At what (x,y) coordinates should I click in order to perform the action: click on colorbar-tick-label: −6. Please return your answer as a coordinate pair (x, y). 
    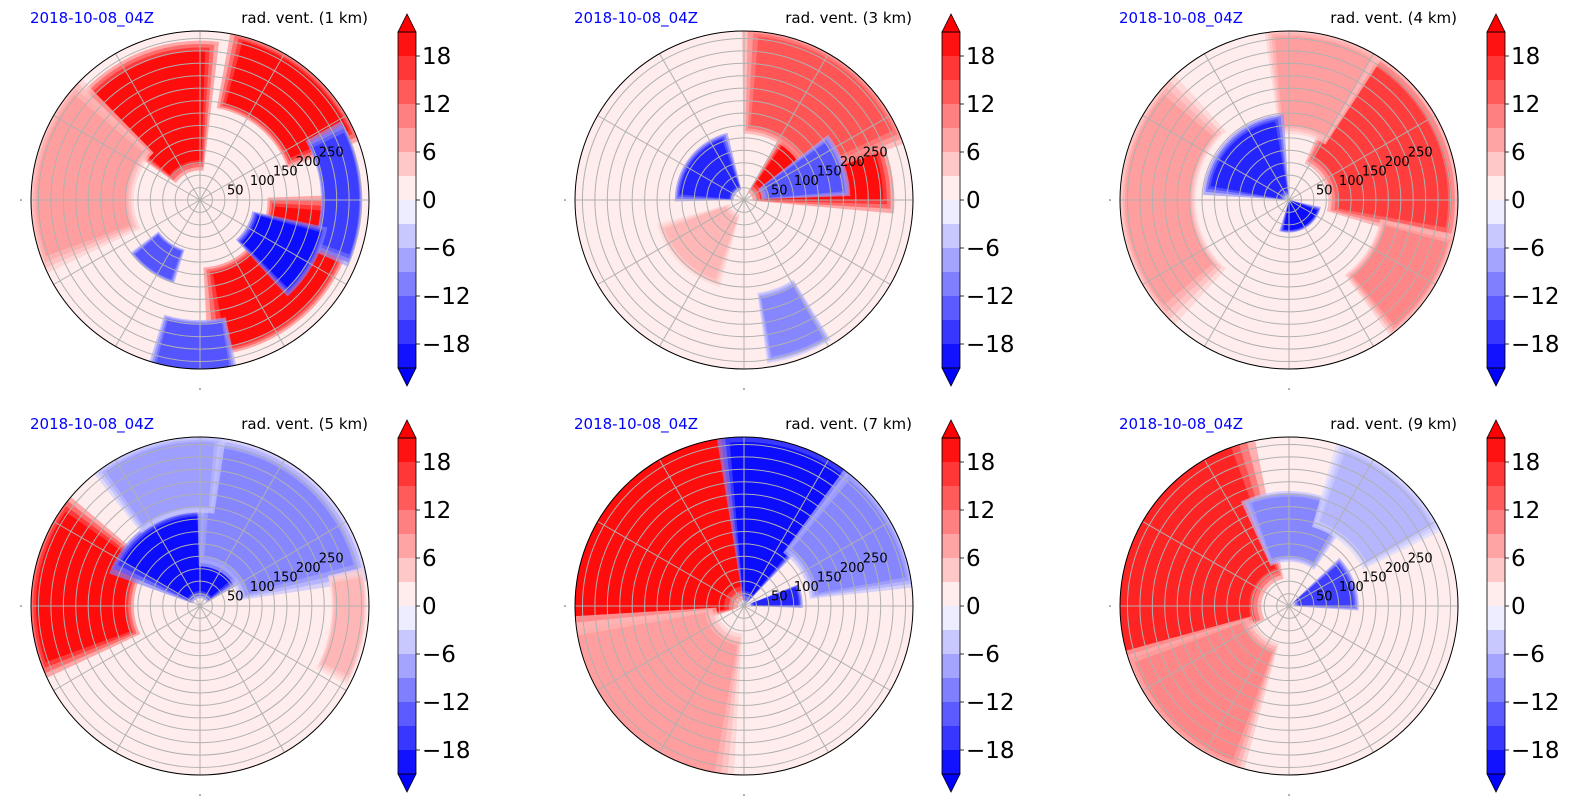
    Looking at the image, I should click on (1528, 655).